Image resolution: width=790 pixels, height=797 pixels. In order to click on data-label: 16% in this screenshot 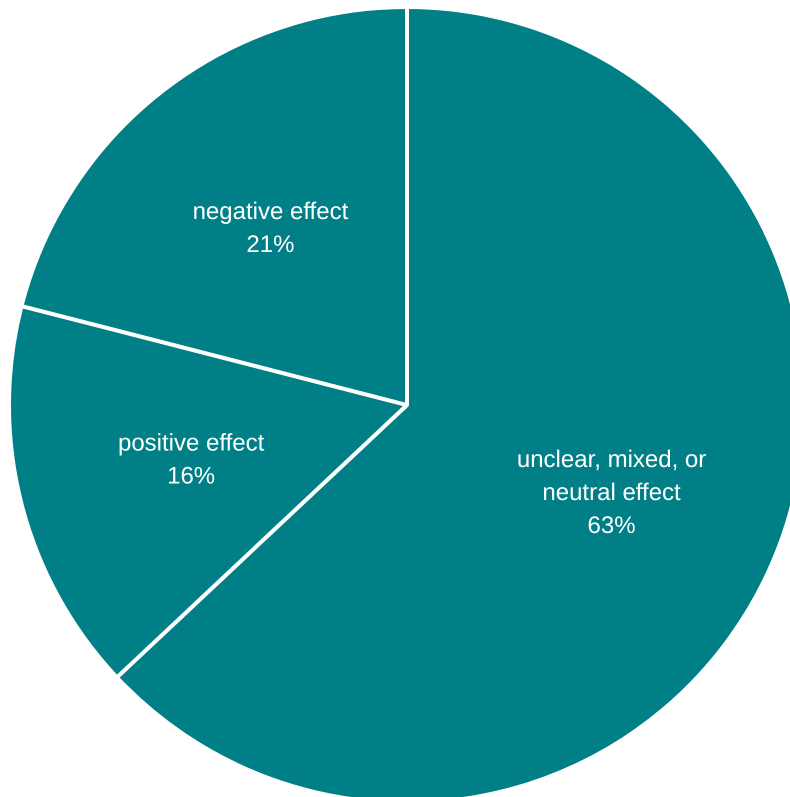, I will do `click(191, 476)`.